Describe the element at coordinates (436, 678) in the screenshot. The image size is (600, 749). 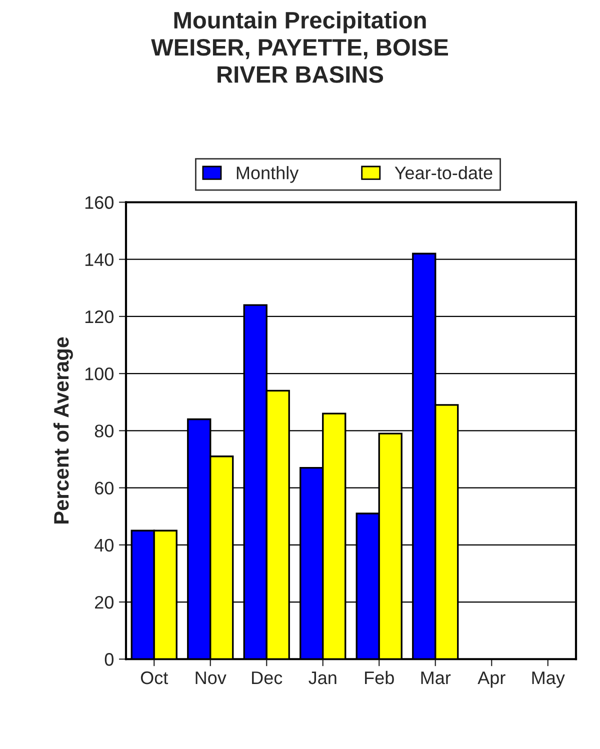
I see `x-tick-label: Mar` at that location.